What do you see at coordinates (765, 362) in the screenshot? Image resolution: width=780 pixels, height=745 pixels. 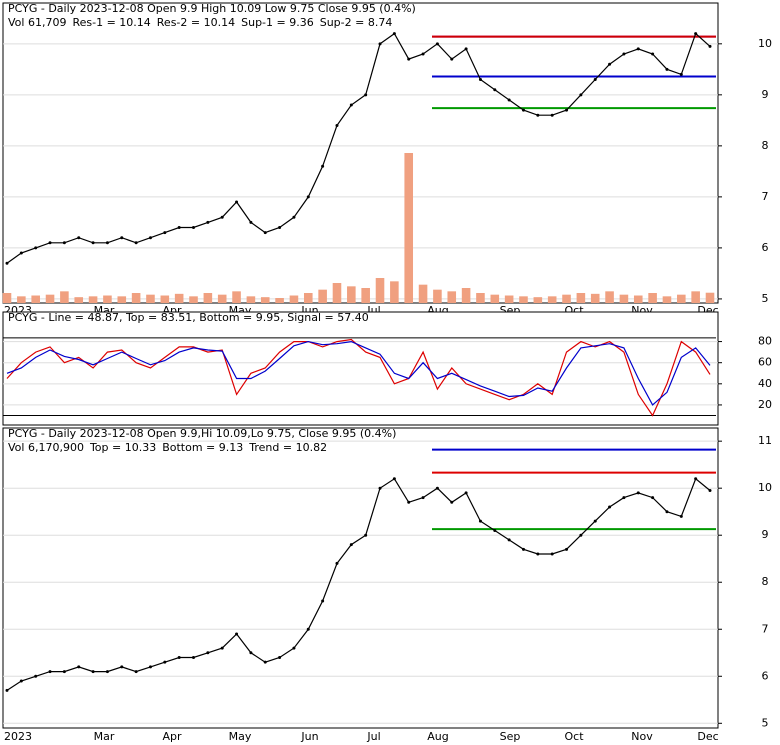 I see `y-tick-label: 60` at bounding box center [765, 362].